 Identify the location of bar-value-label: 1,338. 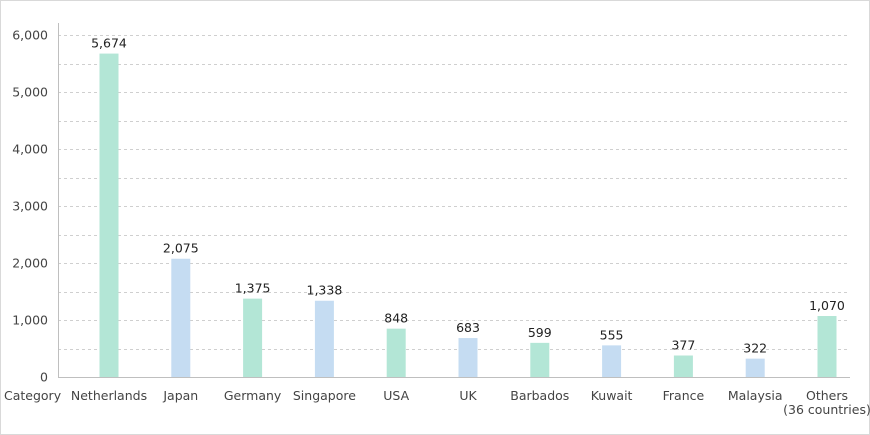
(325, 290).